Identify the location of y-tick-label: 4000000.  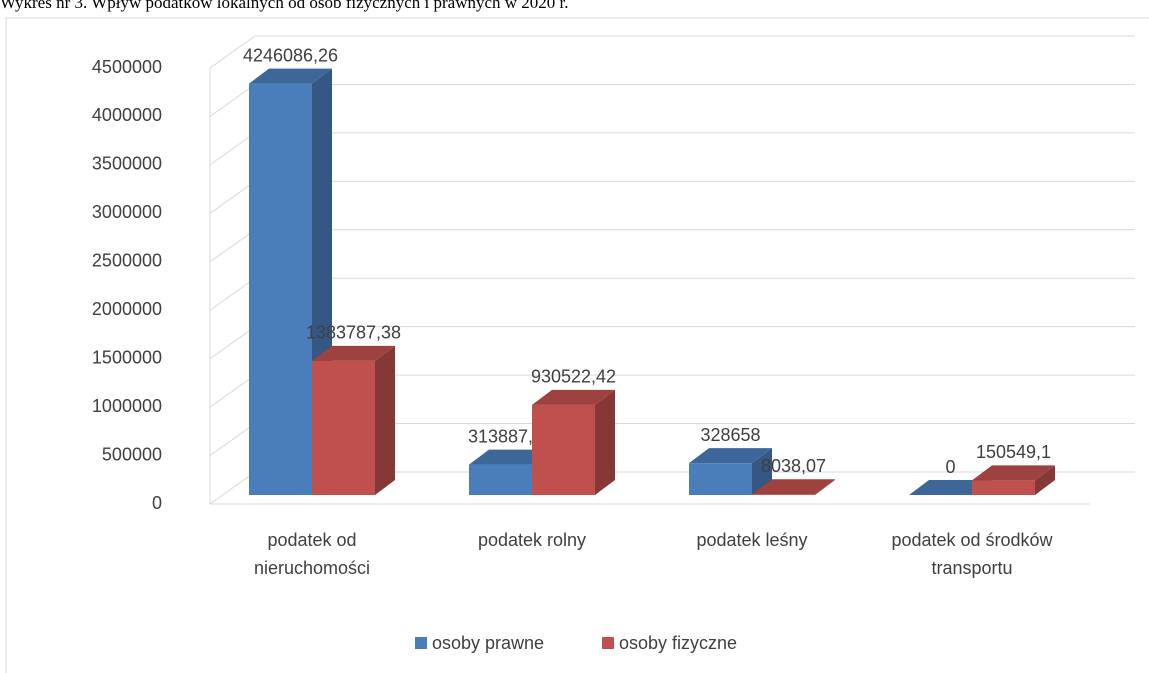
(127, 115).